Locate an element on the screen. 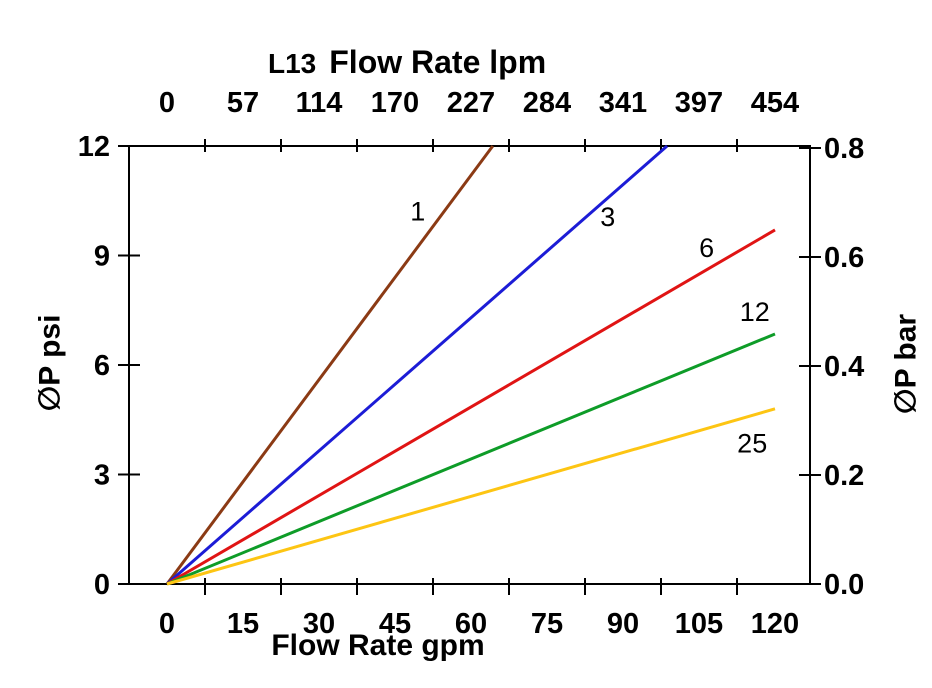 Image resolution: width=932 pixels, height=688 pixels. bottom-tick-label: 30 is located at coordinates (319, 624).